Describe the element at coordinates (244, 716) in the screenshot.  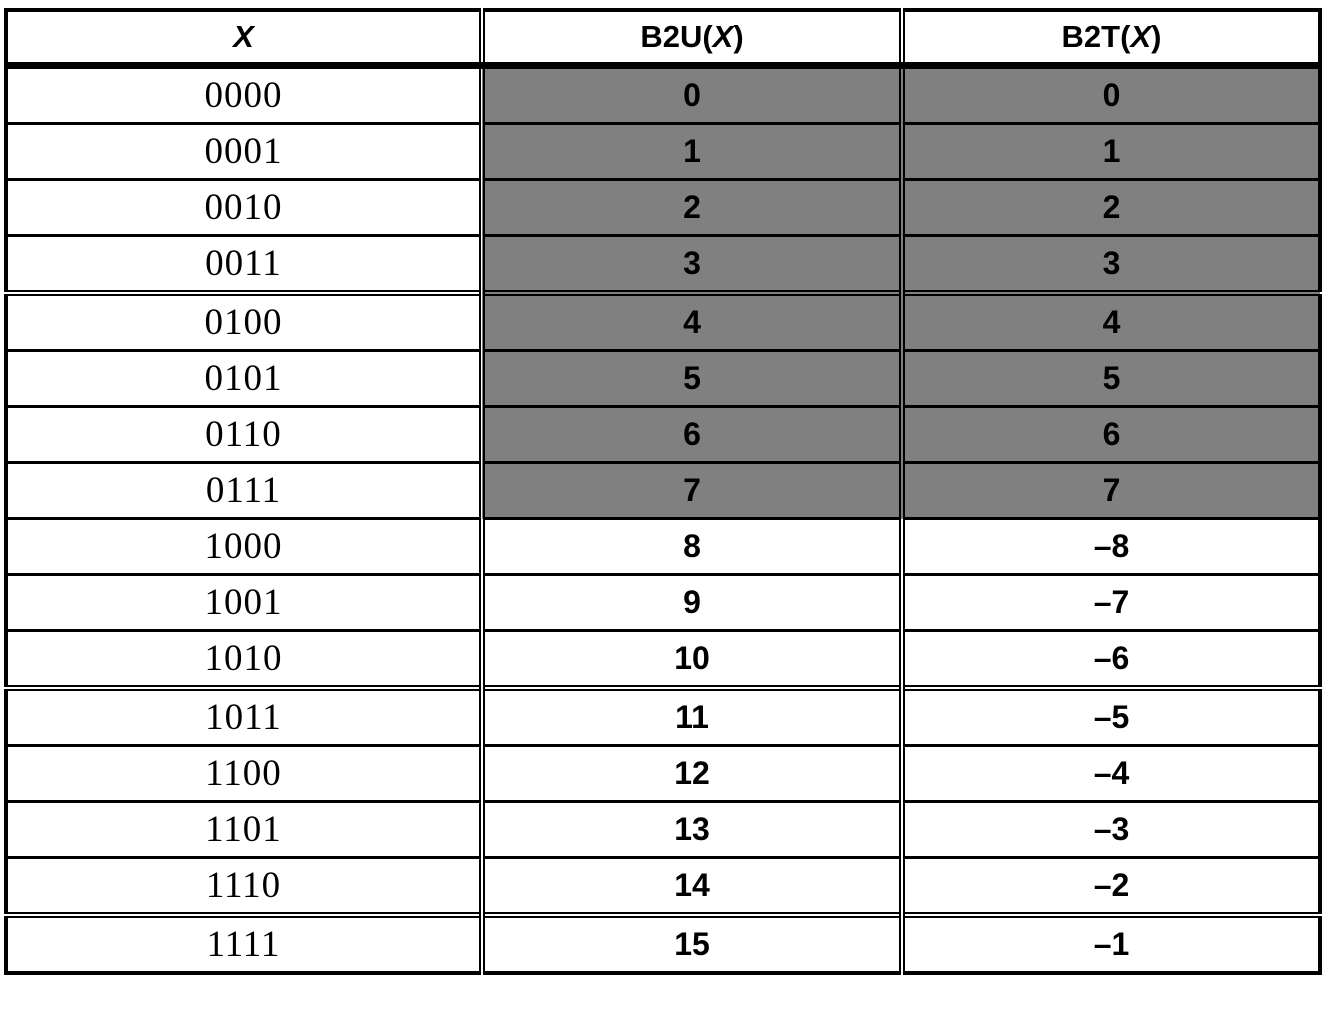
I see `x-cell: 1011` at that location.